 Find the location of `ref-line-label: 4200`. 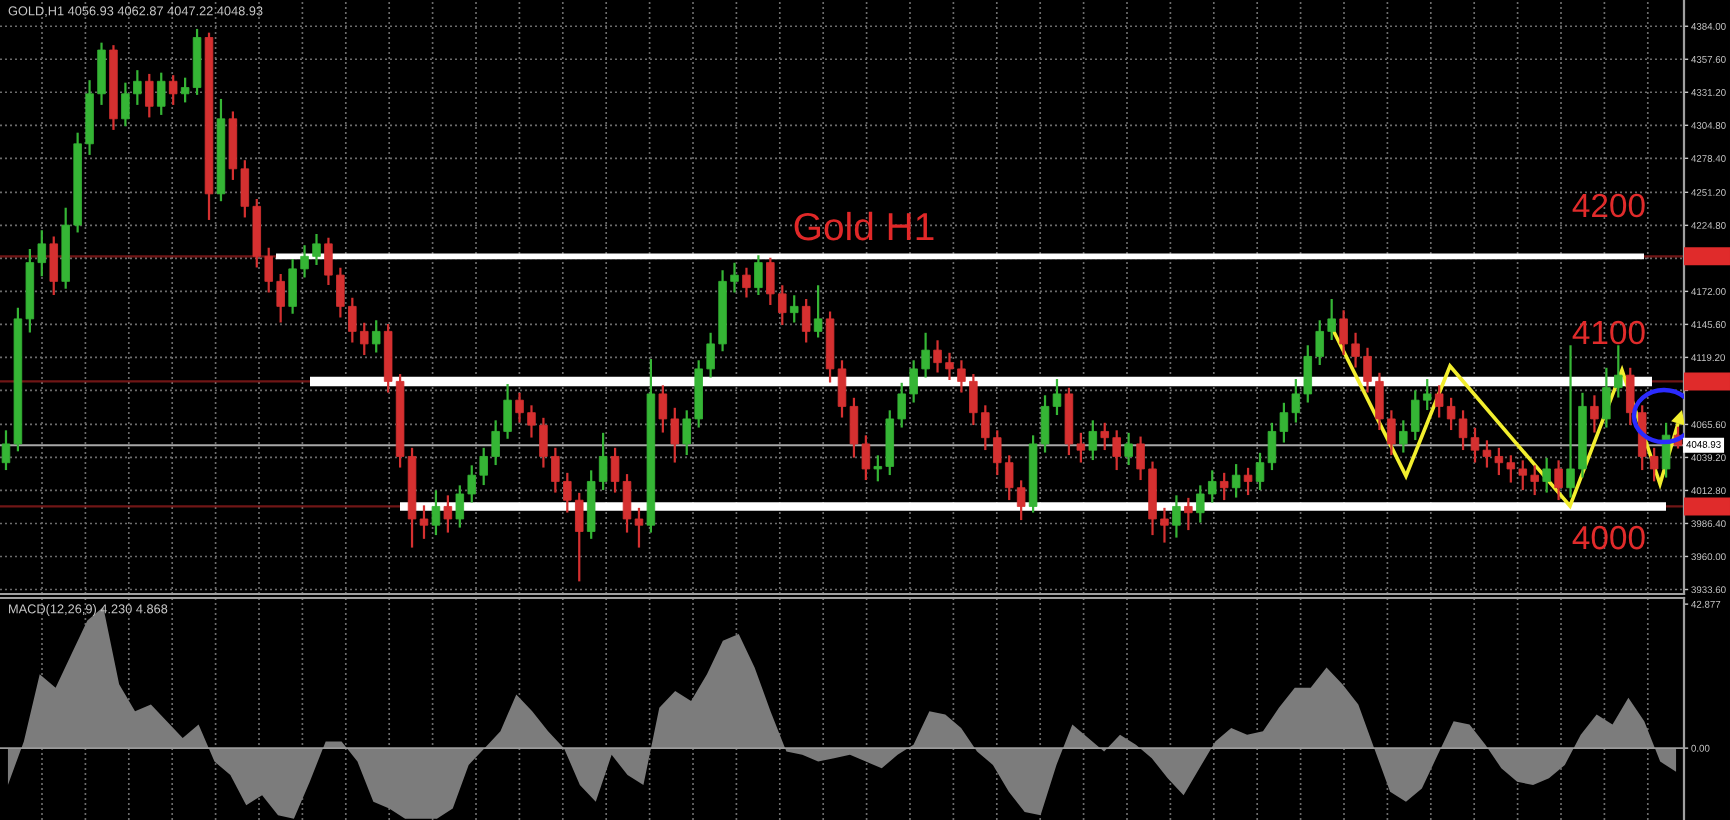

ref-line-label: 4200 is located at coordinates (1608, 205).